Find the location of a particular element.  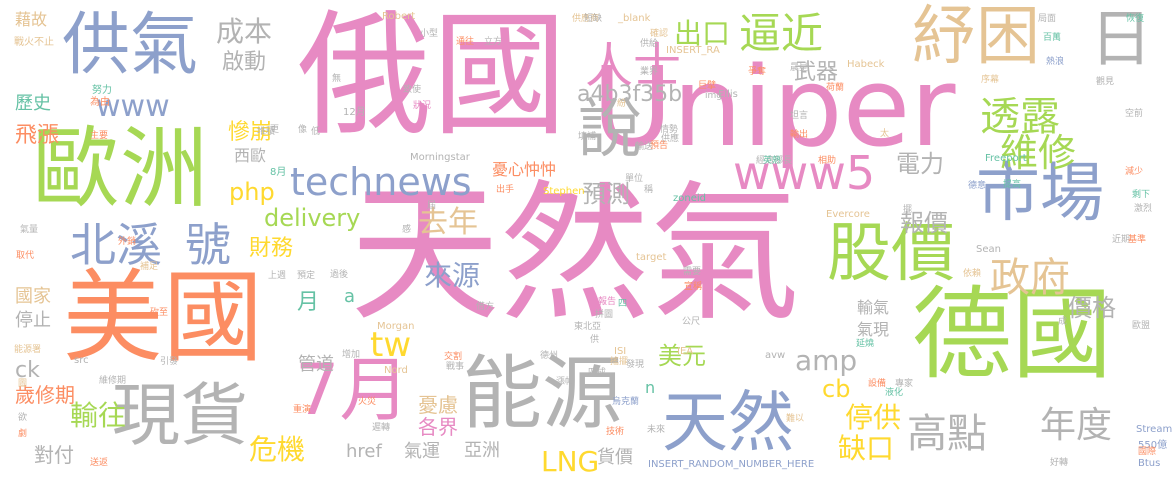

cloud-word: 輸出 is located at coordinates (799, 135).